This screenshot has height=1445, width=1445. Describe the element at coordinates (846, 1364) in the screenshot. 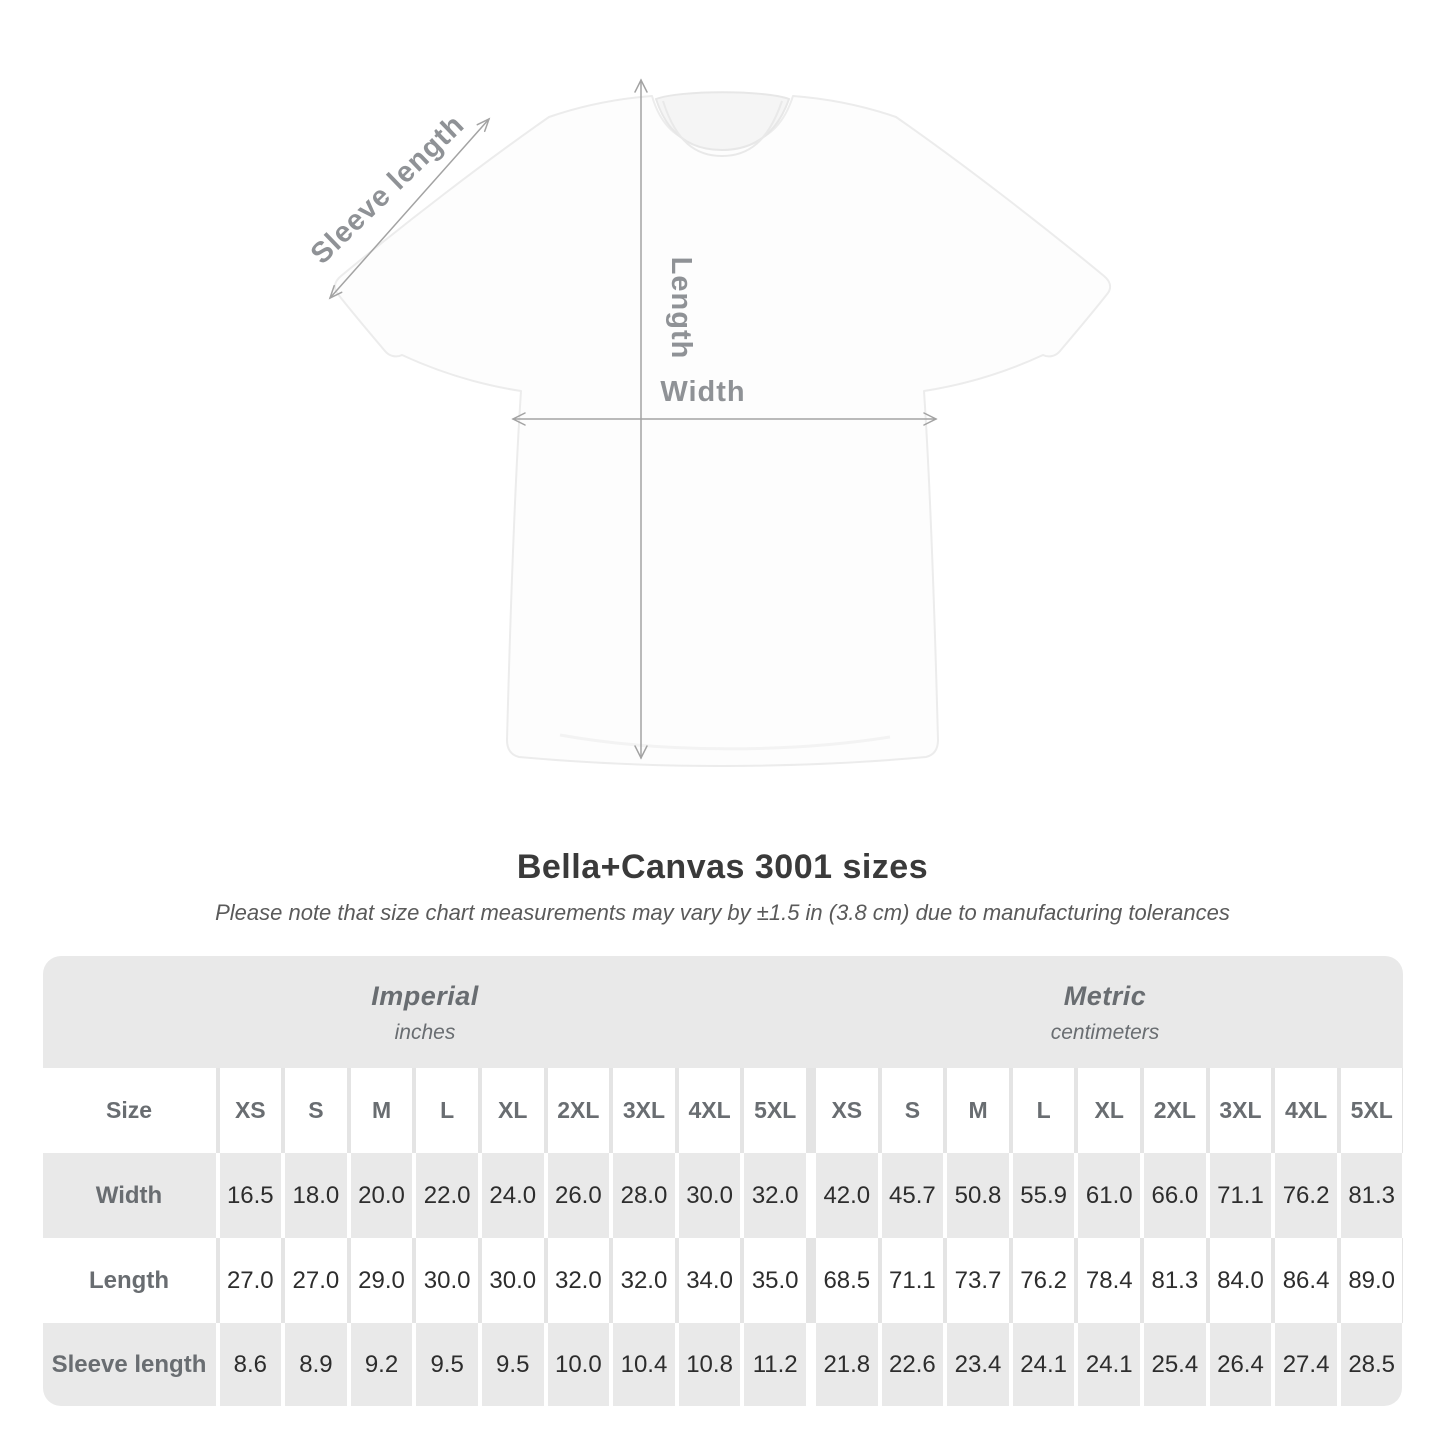

I see `sleeve-value: 21.8` at that location.